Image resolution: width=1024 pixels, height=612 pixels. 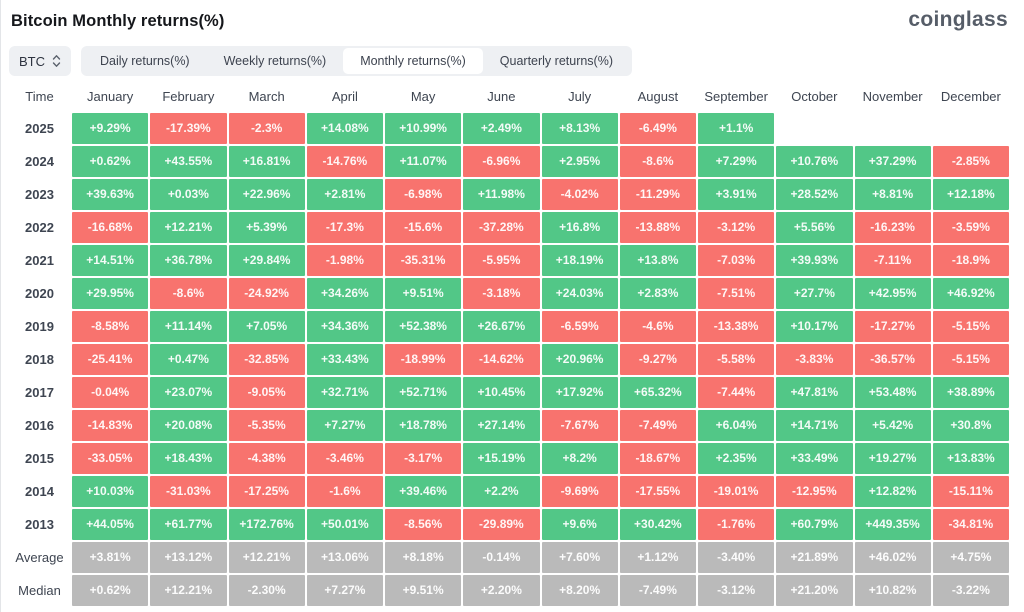 What do you see at coordinates (579, 194) in the screenshot?
I see `return-cell: -4.02%` at bounding box center [579, 194].